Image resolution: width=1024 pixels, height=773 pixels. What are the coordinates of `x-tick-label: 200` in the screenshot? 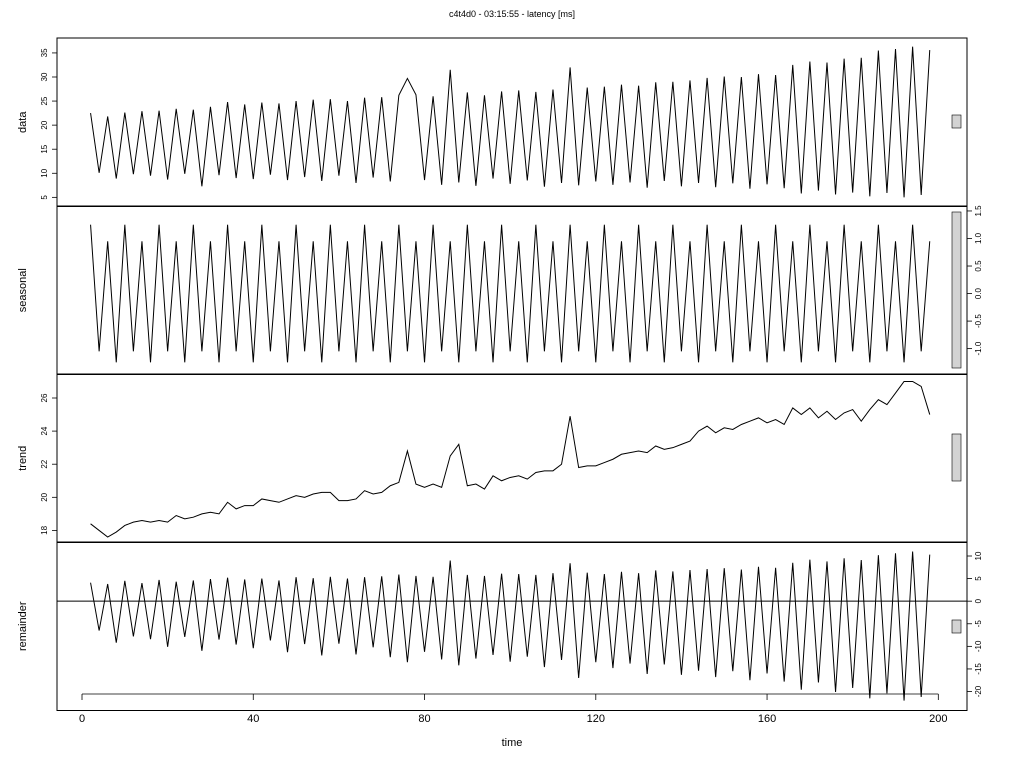 It's located at (938, 719).